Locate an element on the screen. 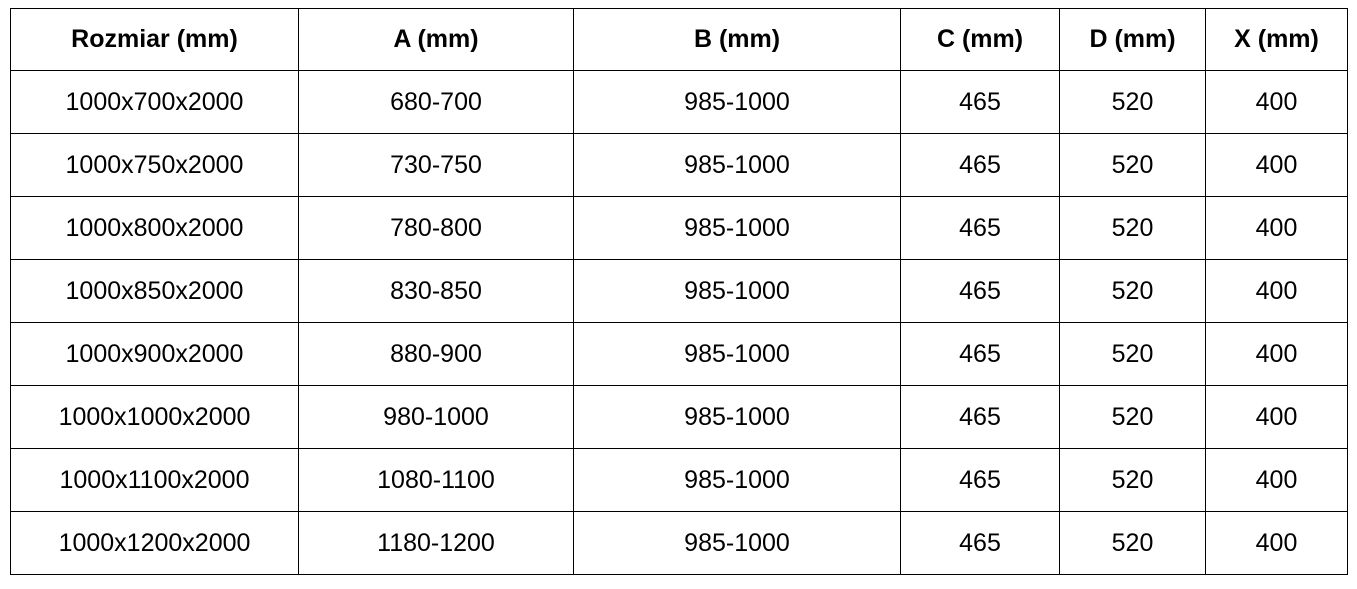  table-row: 1000x900x2000 880-900 985-1000 465 520 400 is located at coordinates (679, 354).